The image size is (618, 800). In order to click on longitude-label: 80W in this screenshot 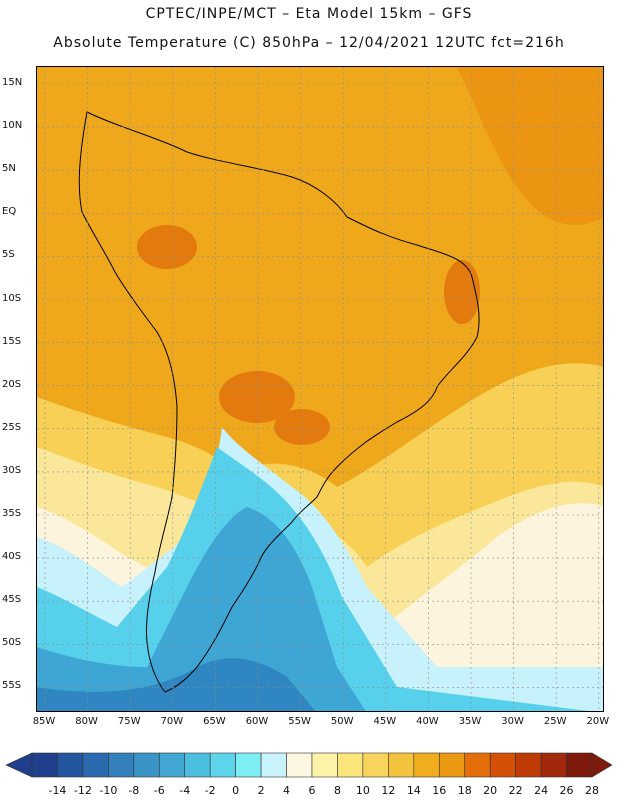, I will do `click(86, 721)`.